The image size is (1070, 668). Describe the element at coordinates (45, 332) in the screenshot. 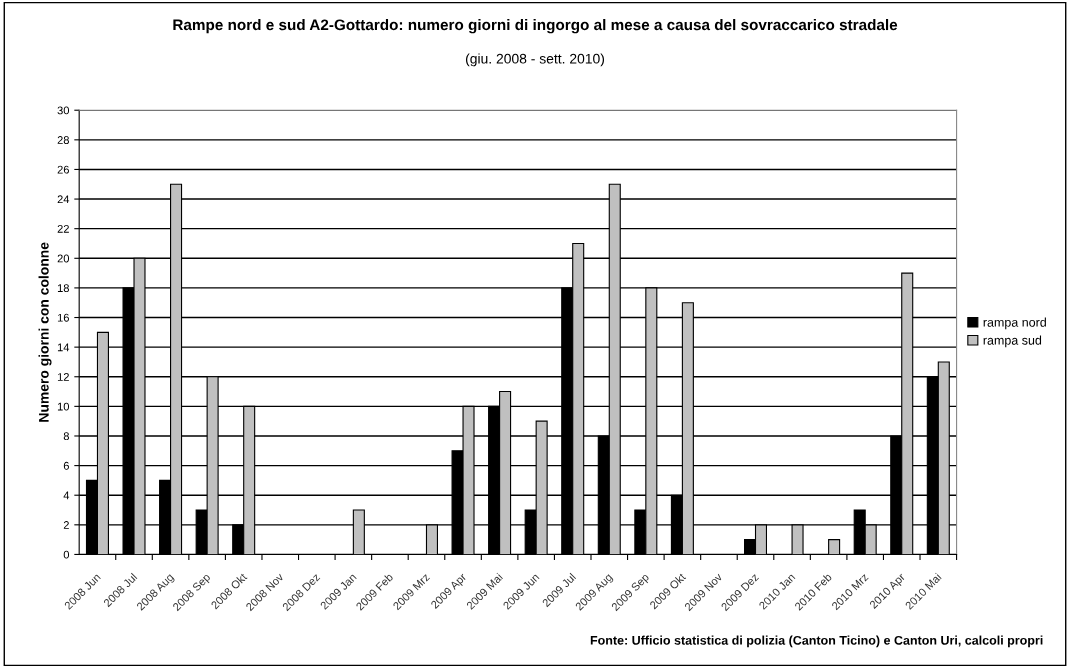

I see `y-axis-title: Numero giorni con colonne` at that location.